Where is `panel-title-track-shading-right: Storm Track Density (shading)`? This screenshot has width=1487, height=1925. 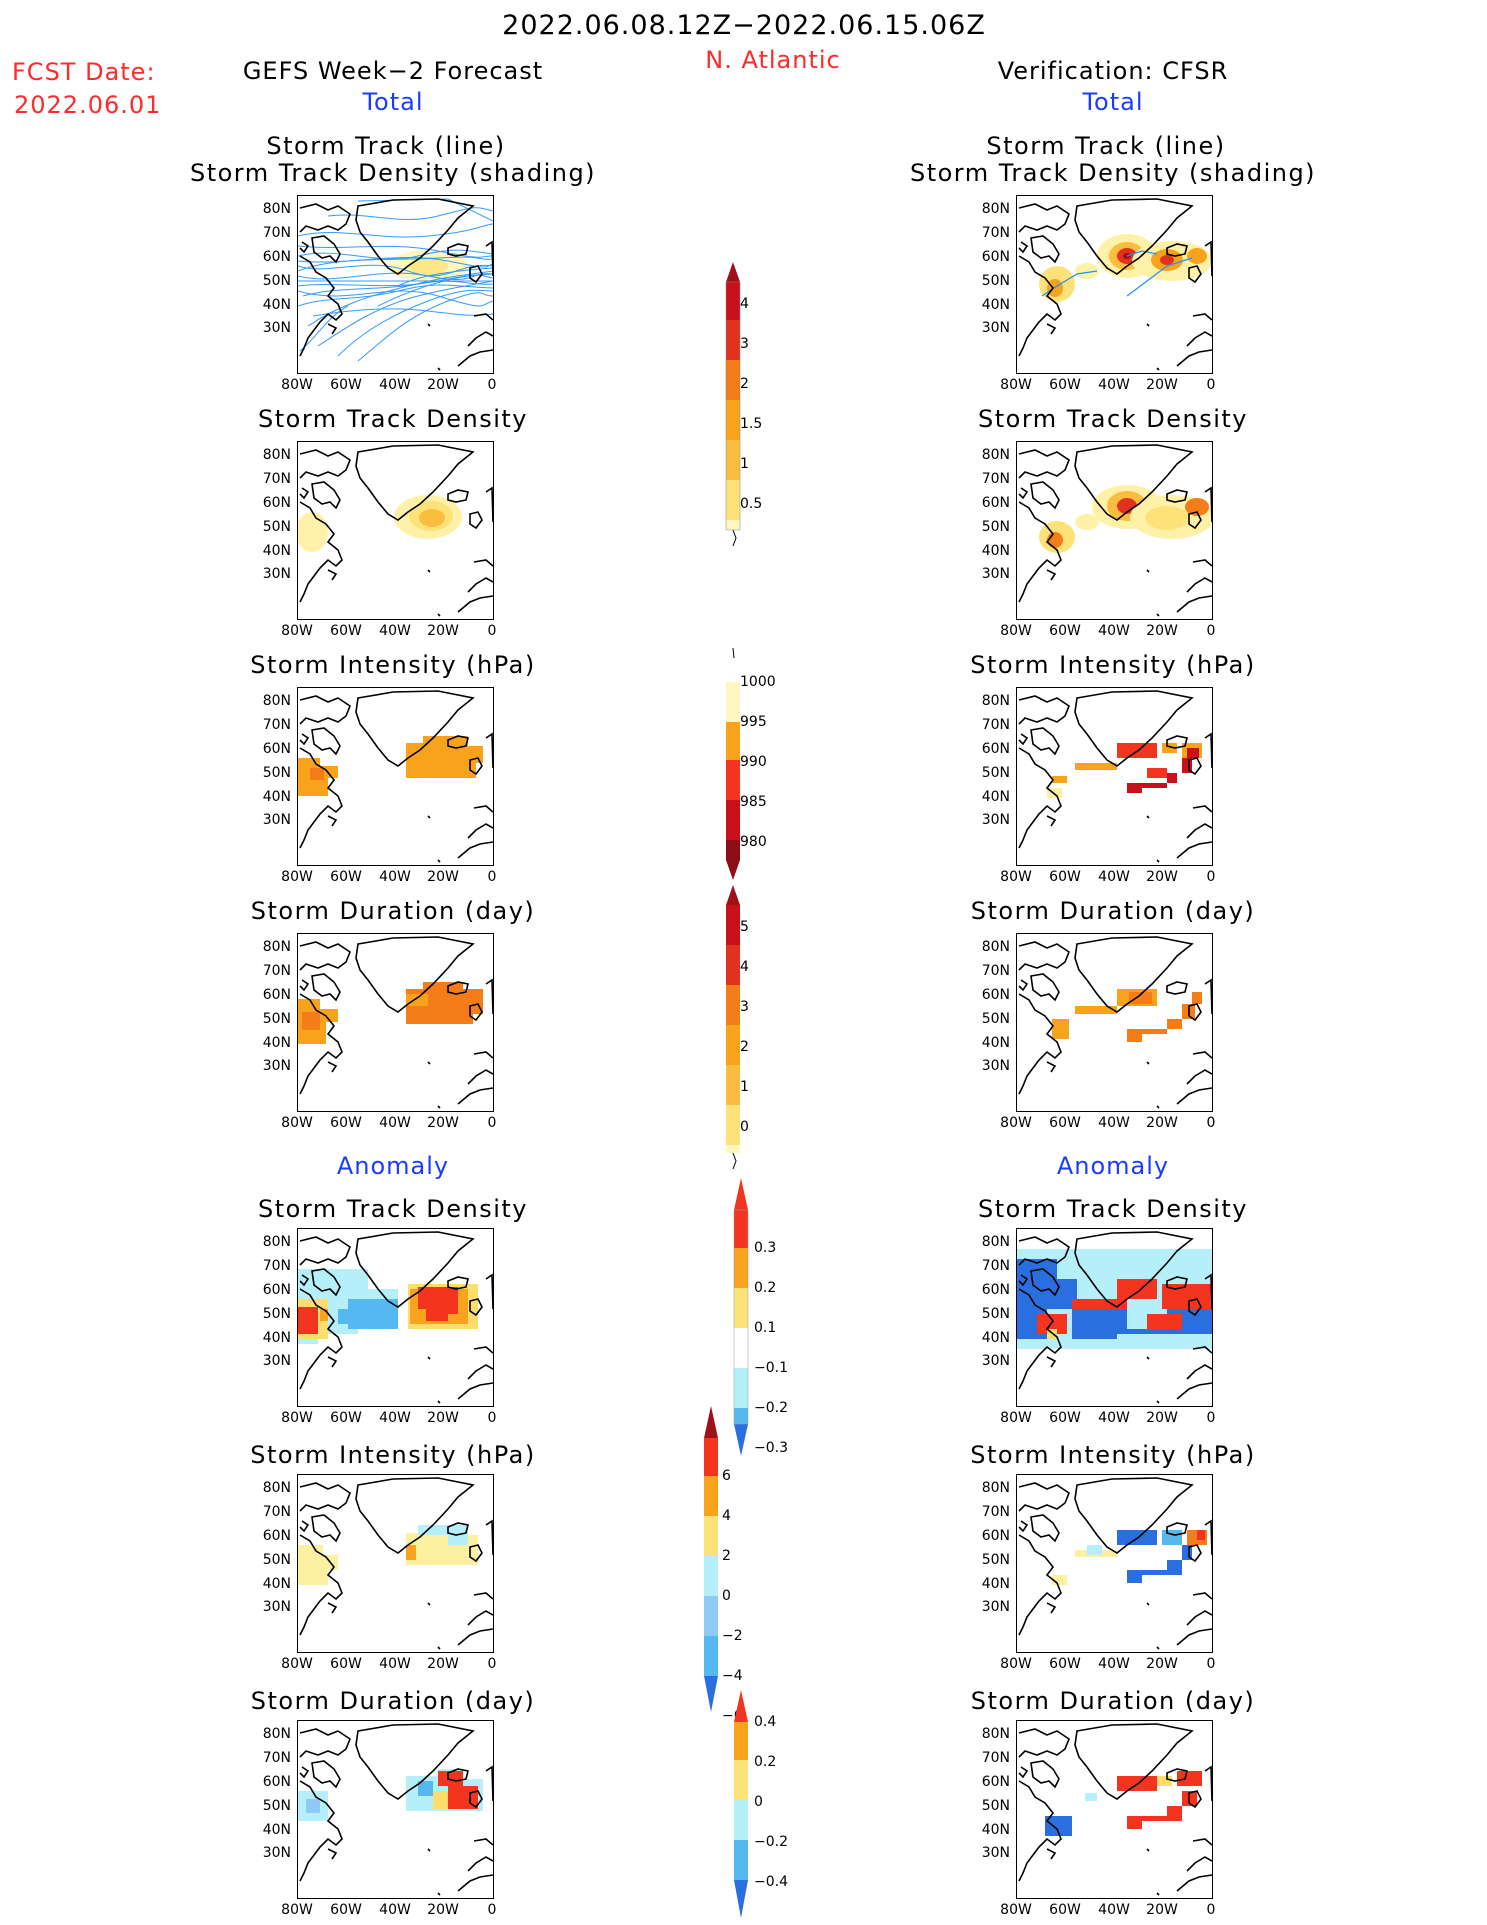 panel-title-track-shading-right: Storm Track Density (shading) is located at coordinates (1113, 173).